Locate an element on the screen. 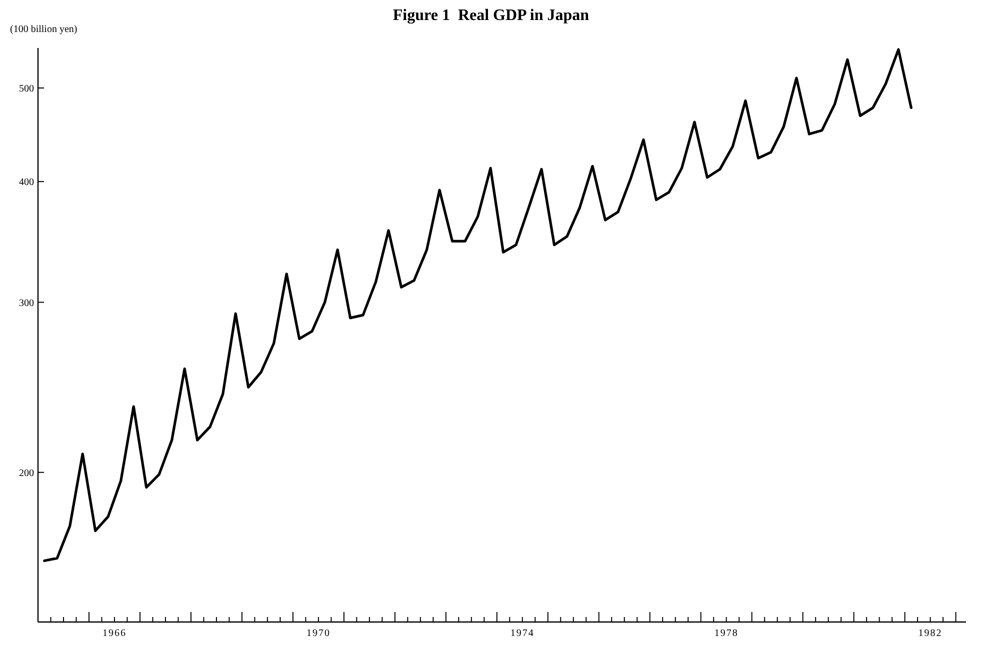  x-tick-label: 1966 is located at coordinates (114, 633).